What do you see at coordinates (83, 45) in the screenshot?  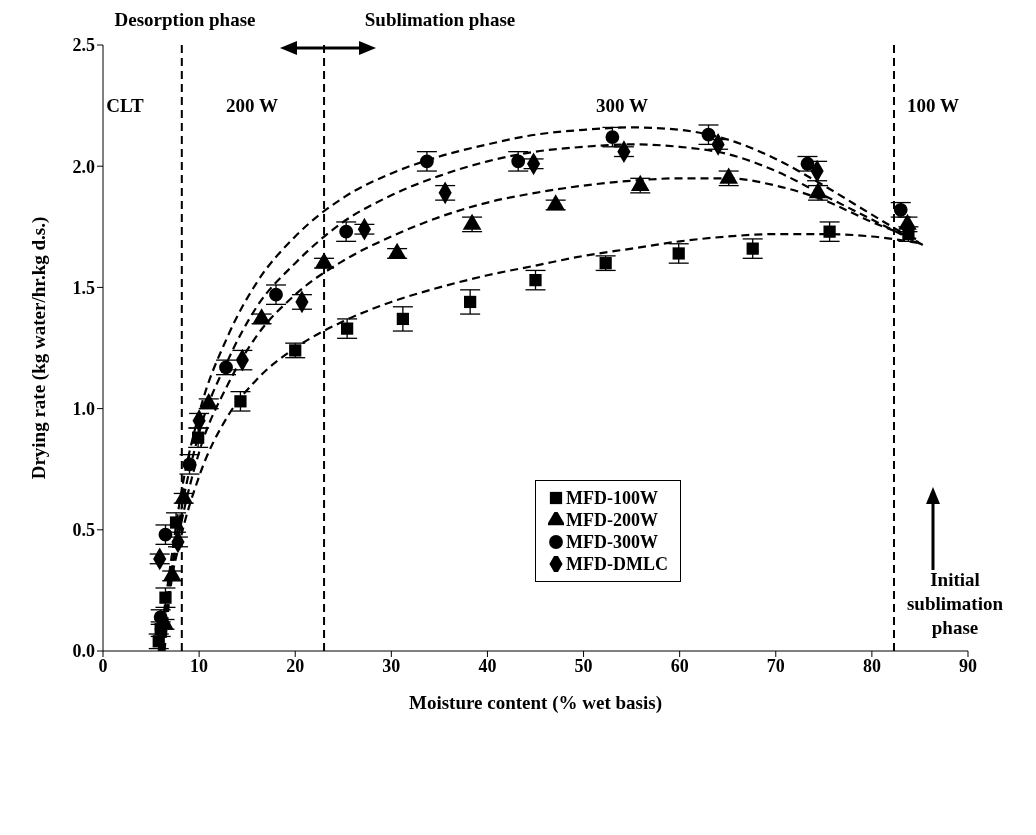 I see `y-tick-label: 2.5` at bounding box center [83, 45].